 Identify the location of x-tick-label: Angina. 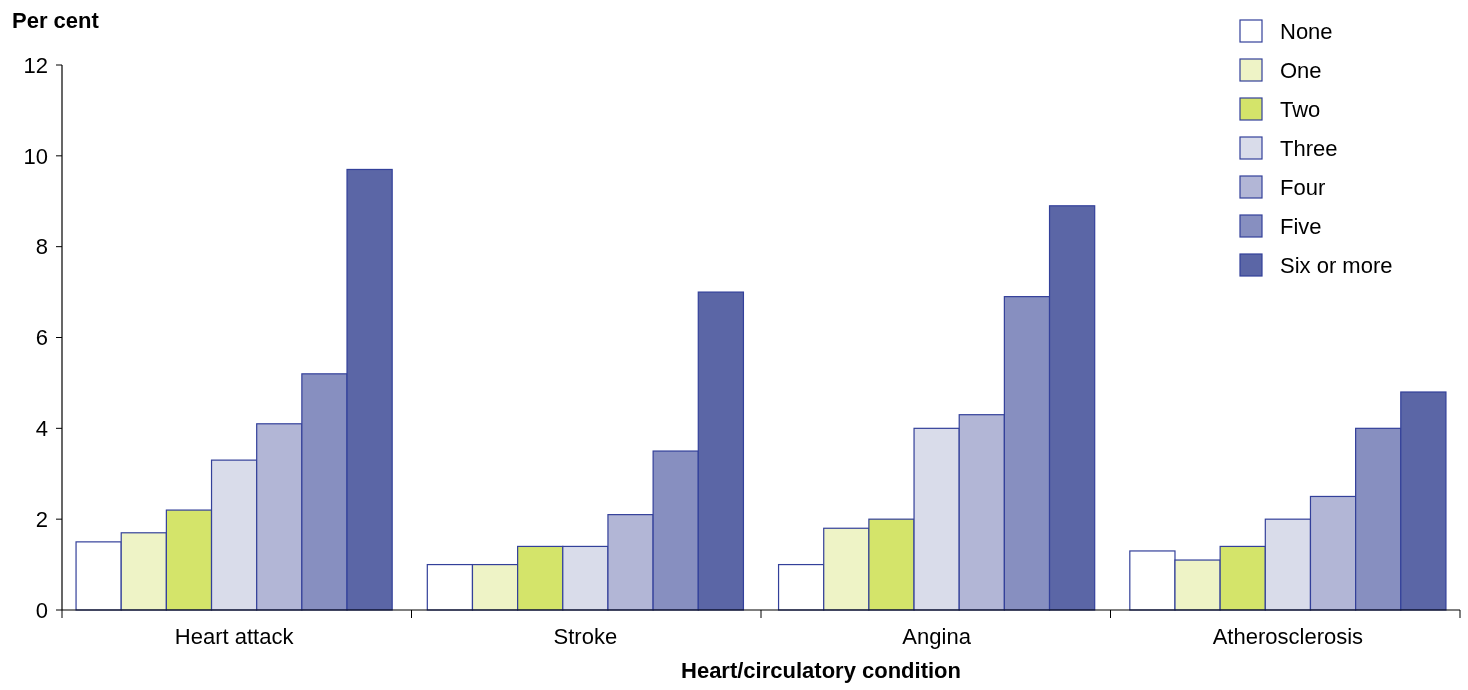
(937, 636).